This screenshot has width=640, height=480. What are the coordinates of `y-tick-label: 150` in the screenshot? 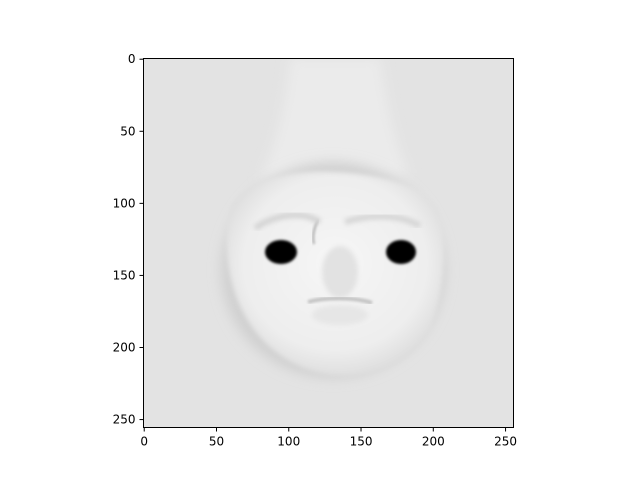 It's located at (124, 275).